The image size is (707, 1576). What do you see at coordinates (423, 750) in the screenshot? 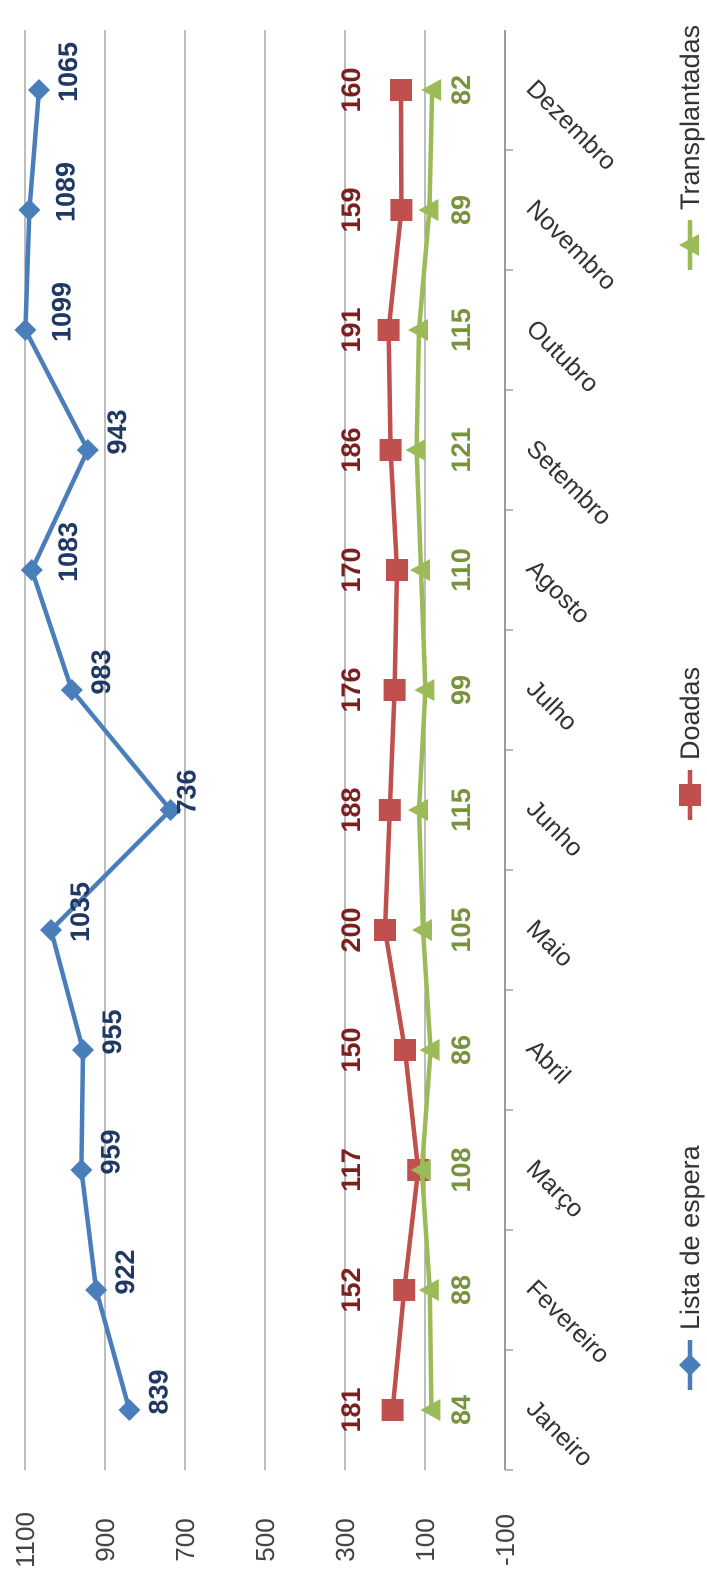
I see `series-transplantadas` at bounding box center [423, 750].